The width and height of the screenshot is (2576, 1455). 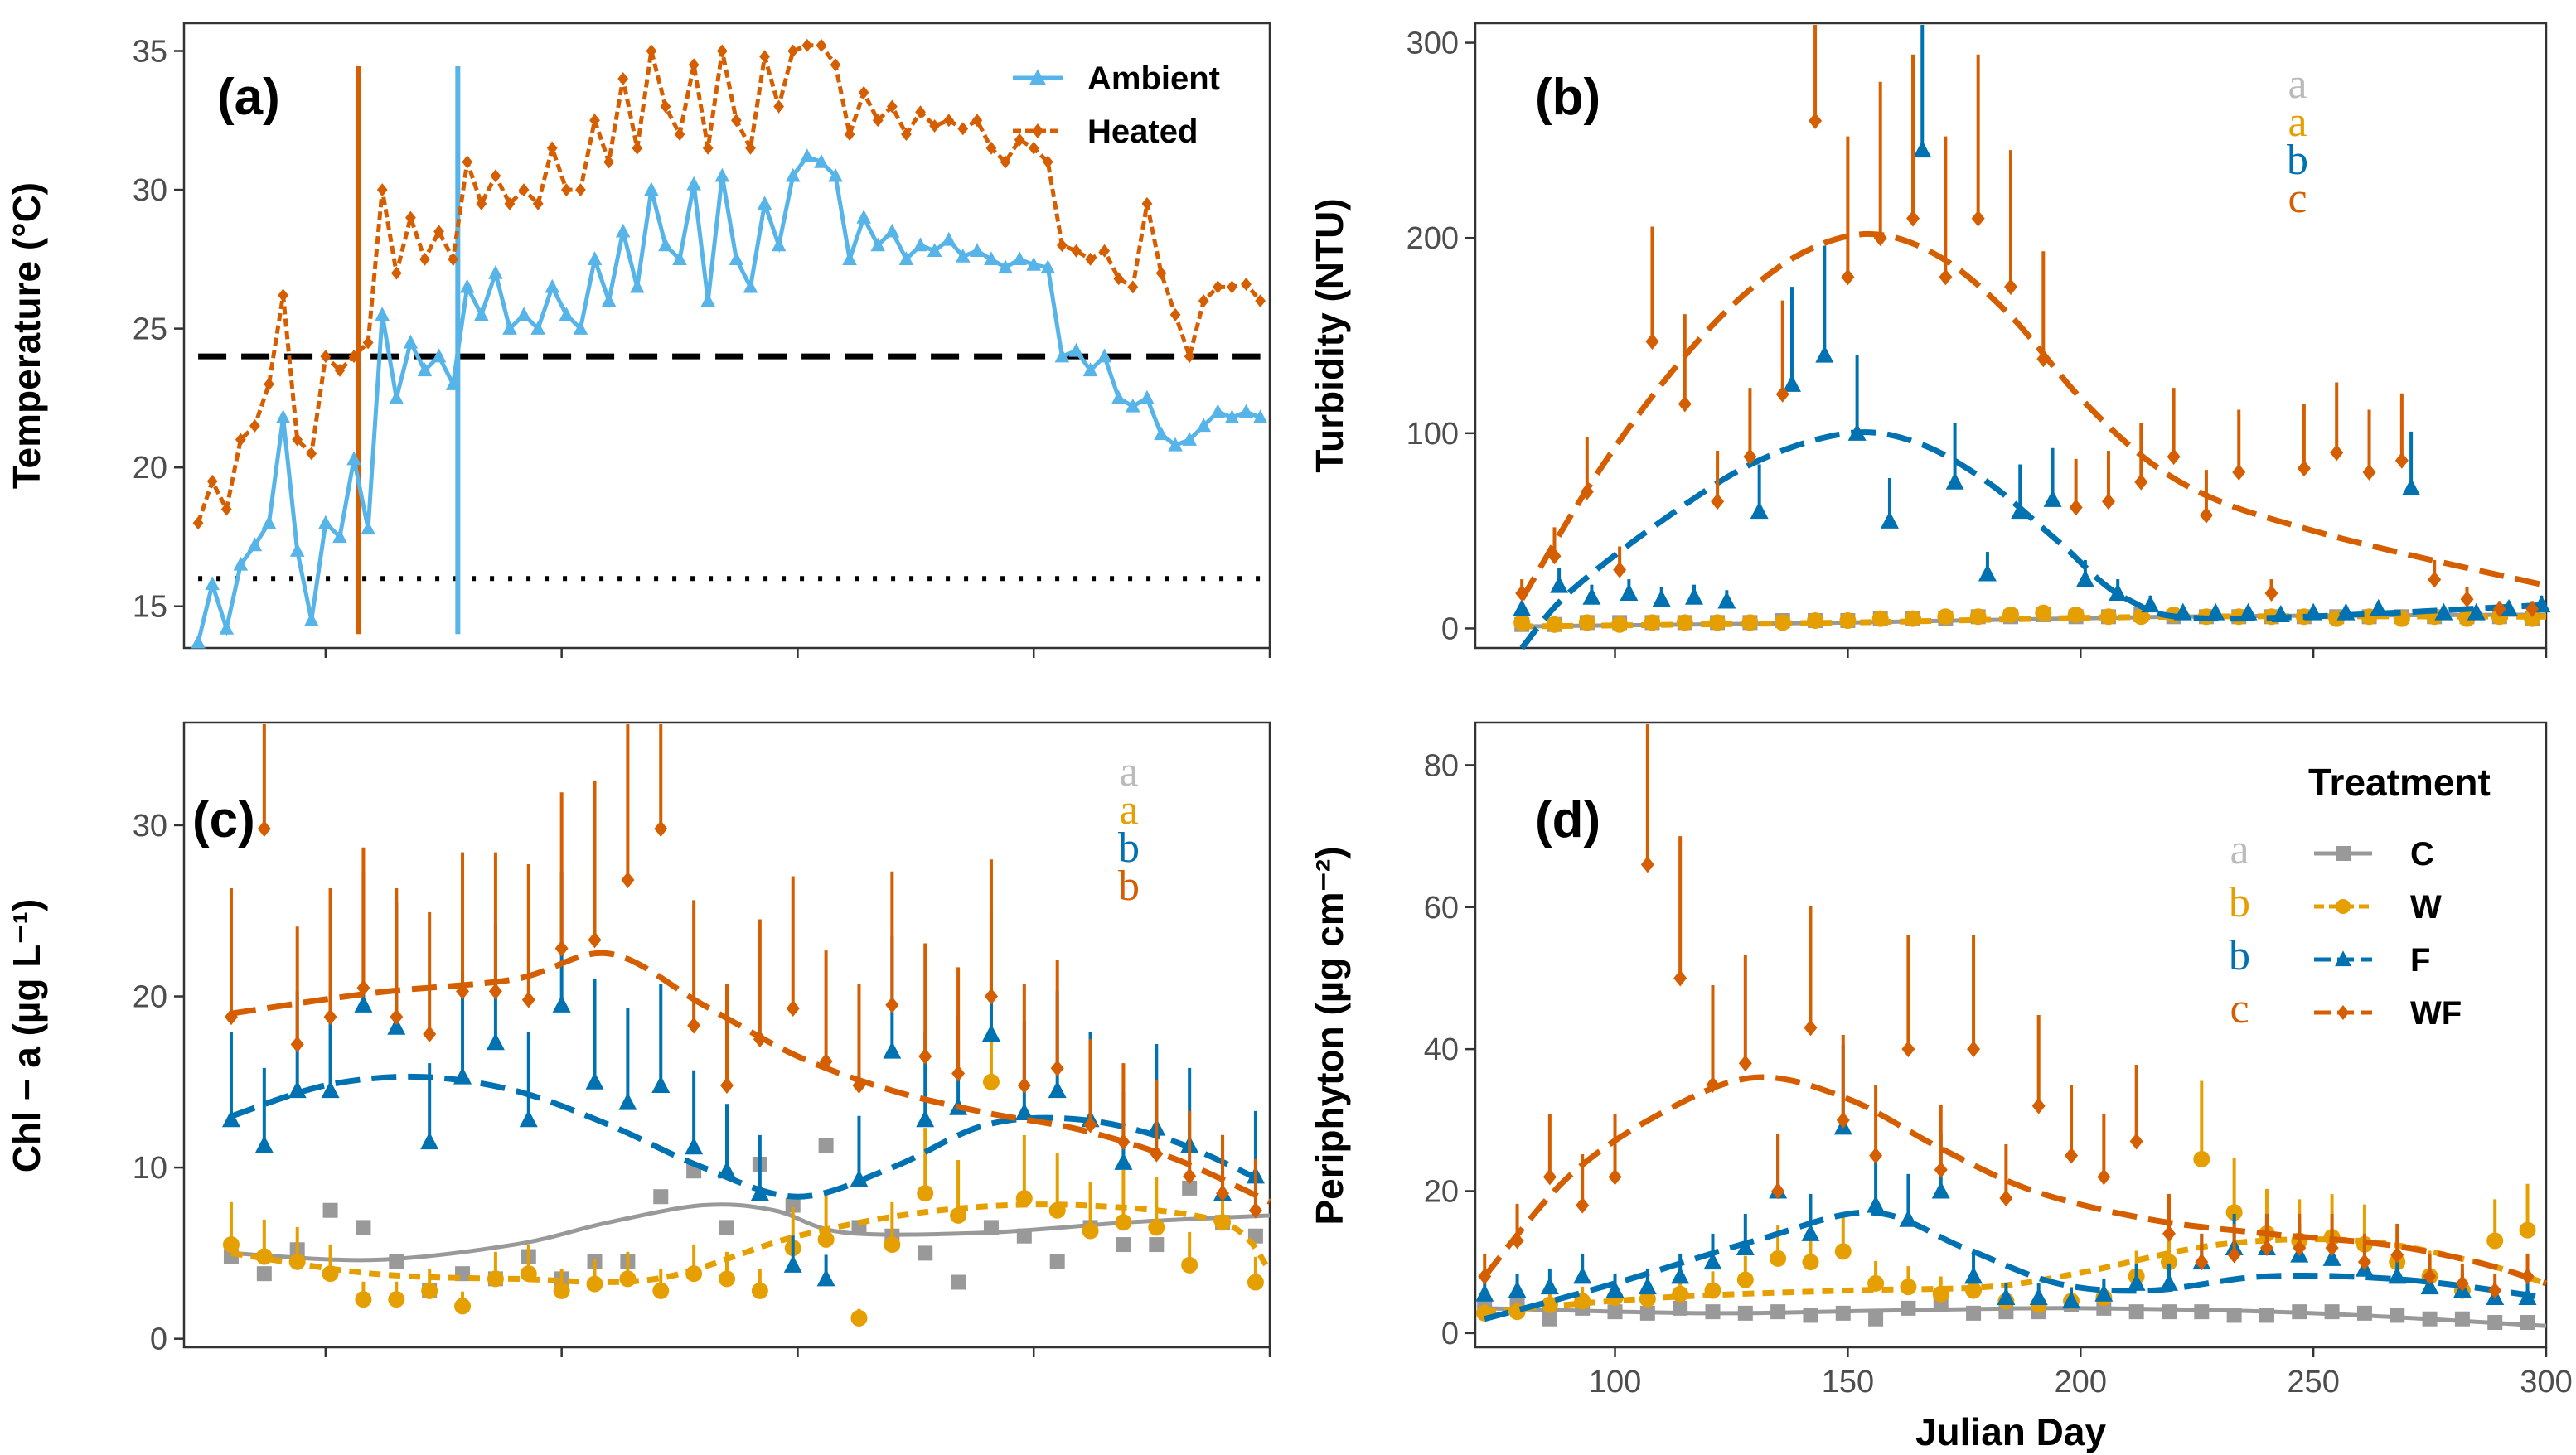 What do you see at coordinates (1433, 44) in the screenshot?
I see `y-tick-label: 300` at bounding box center [1433, 44].